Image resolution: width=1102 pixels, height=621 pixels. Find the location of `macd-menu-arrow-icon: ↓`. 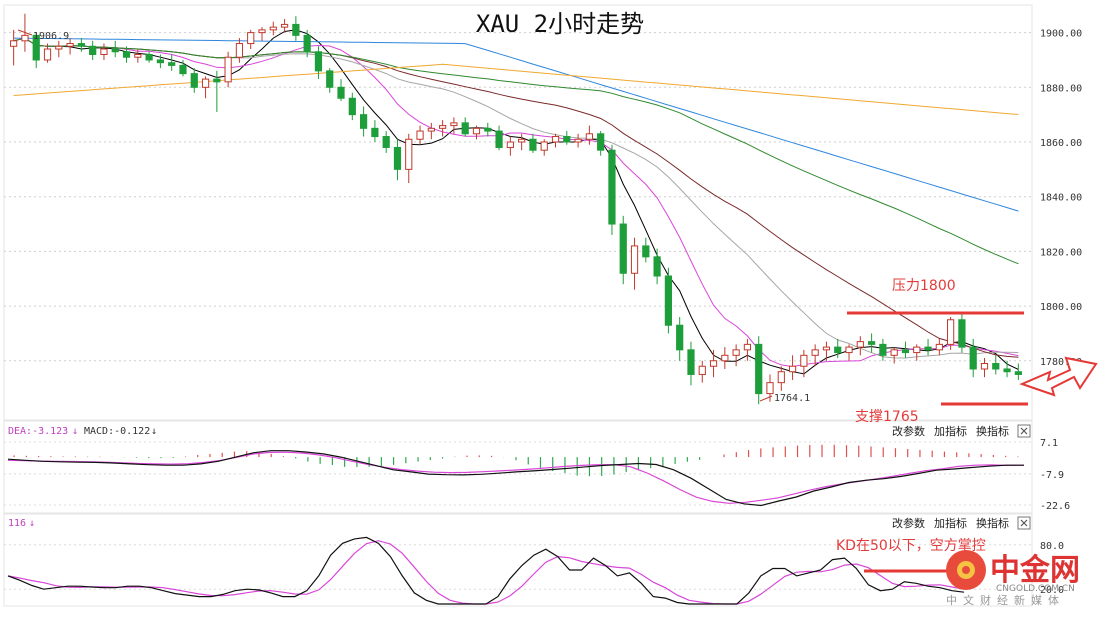

macd-menu-arrow-icon: ↓ is located at coordinates (154, 431).